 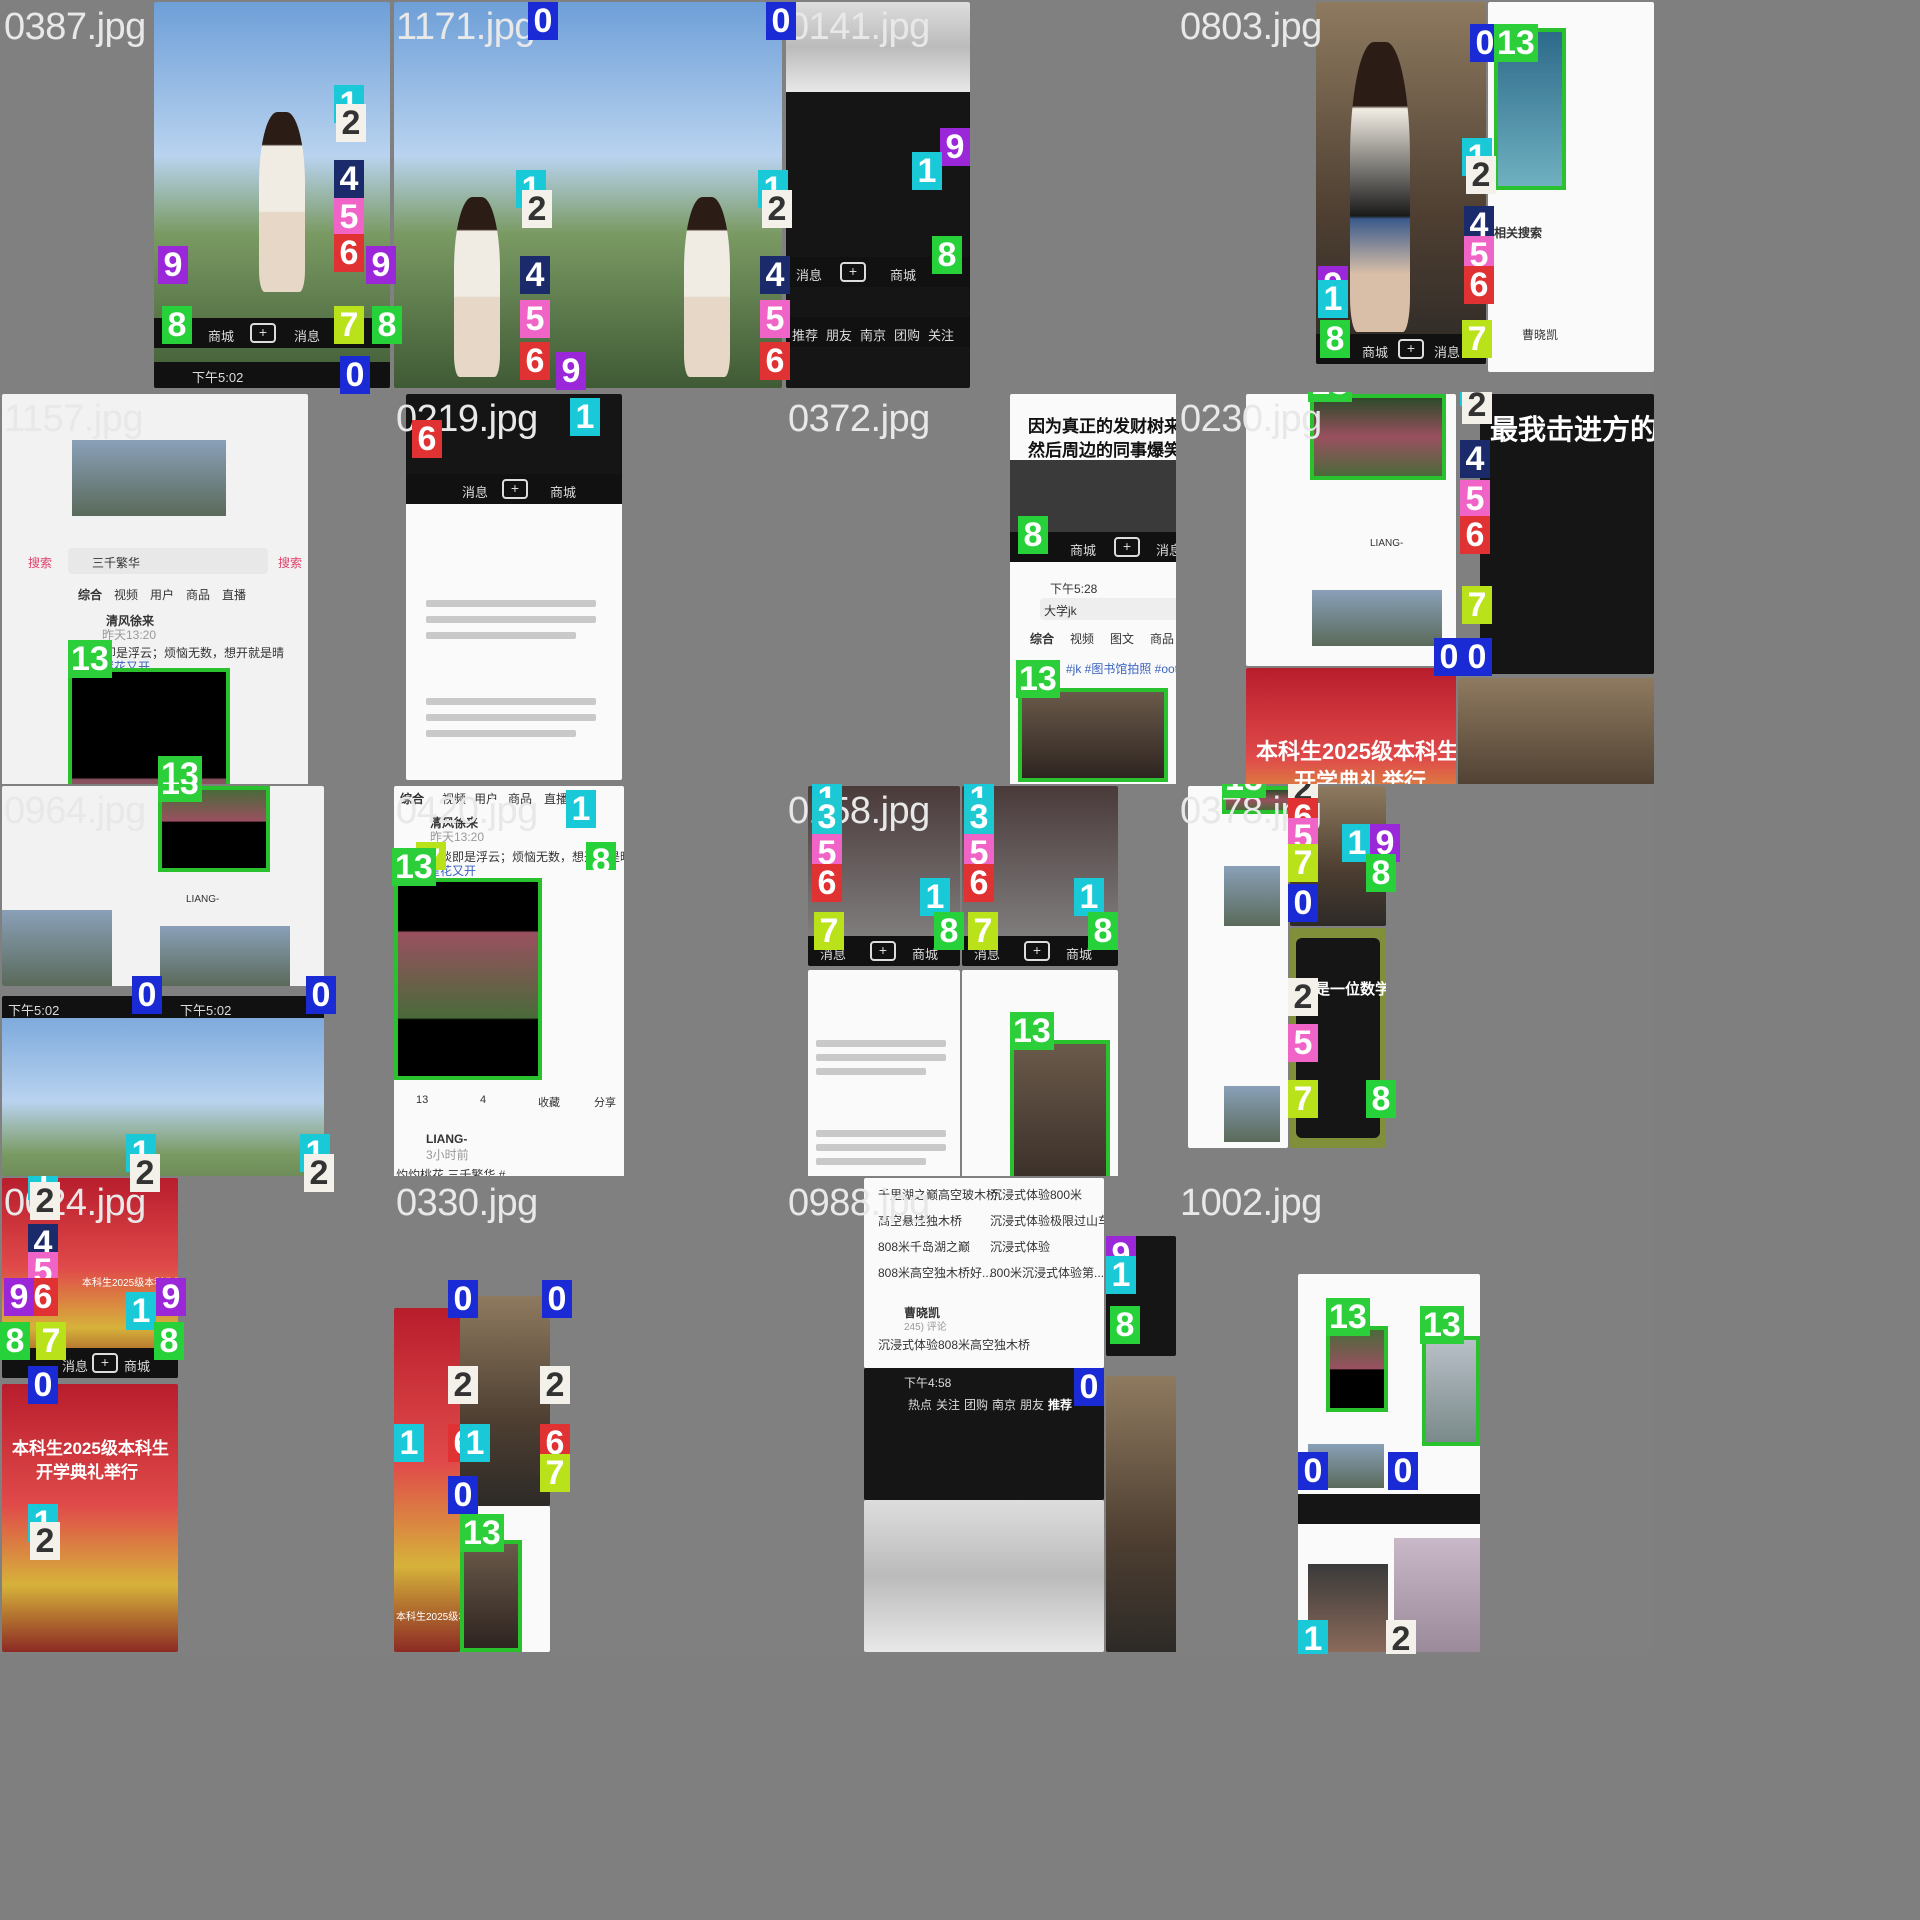 What do you see at coordinates (1020, 1247) in the screenshot?
I see `related-item: 沉浸式体验` at bounding box center [1020, 1247].